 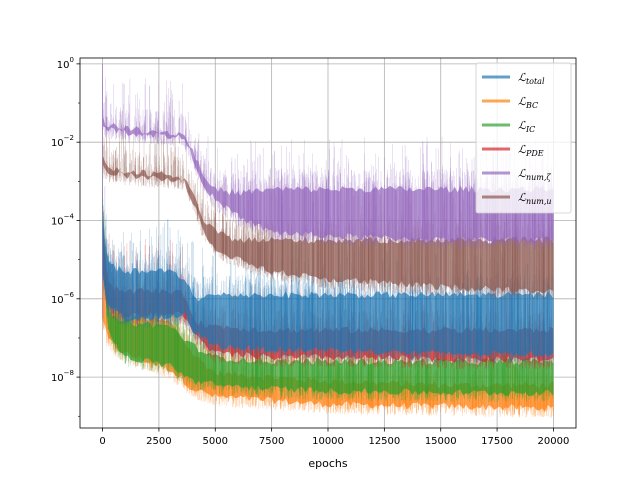 I want to click on x-tick-label: 10000, so click(x=328, y=441).